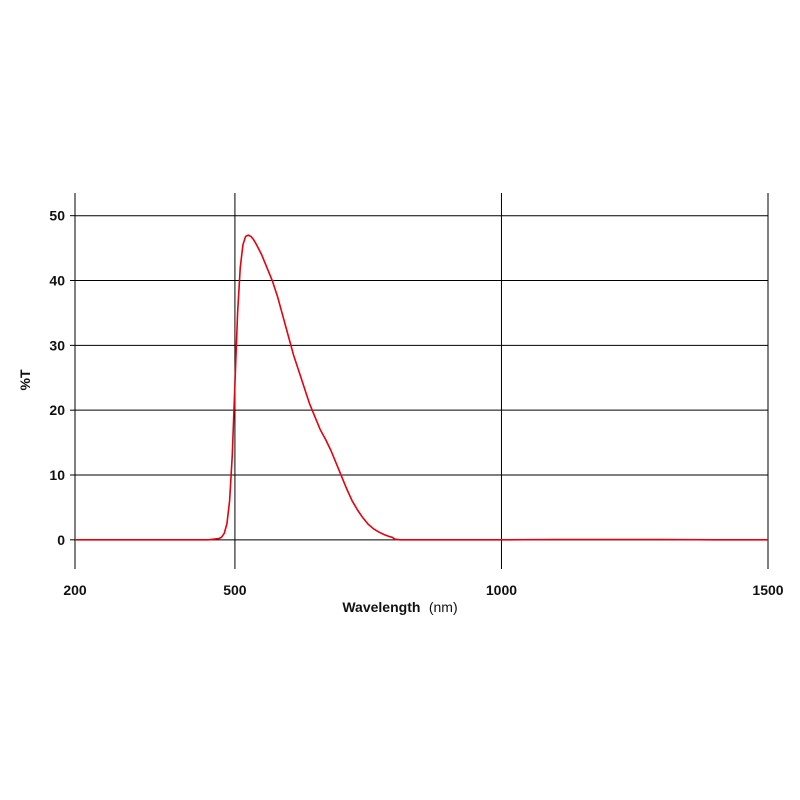  Describe the element at coordinates (57, 216) in the screenshot. I see `y-tick-label: 50` at that location.